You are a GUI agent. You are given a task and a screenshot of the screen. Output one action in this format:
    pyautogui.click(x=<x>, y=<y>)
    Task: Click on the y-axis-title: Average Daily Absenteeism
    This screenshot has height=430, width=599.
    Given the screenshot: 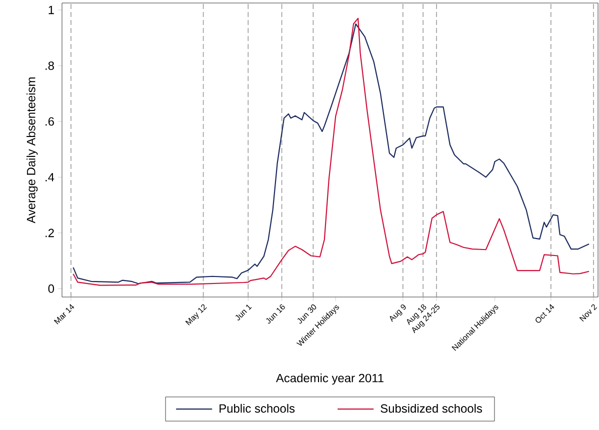 What is the action you would take?
    pyautogui.click(x=32, y=150)
    